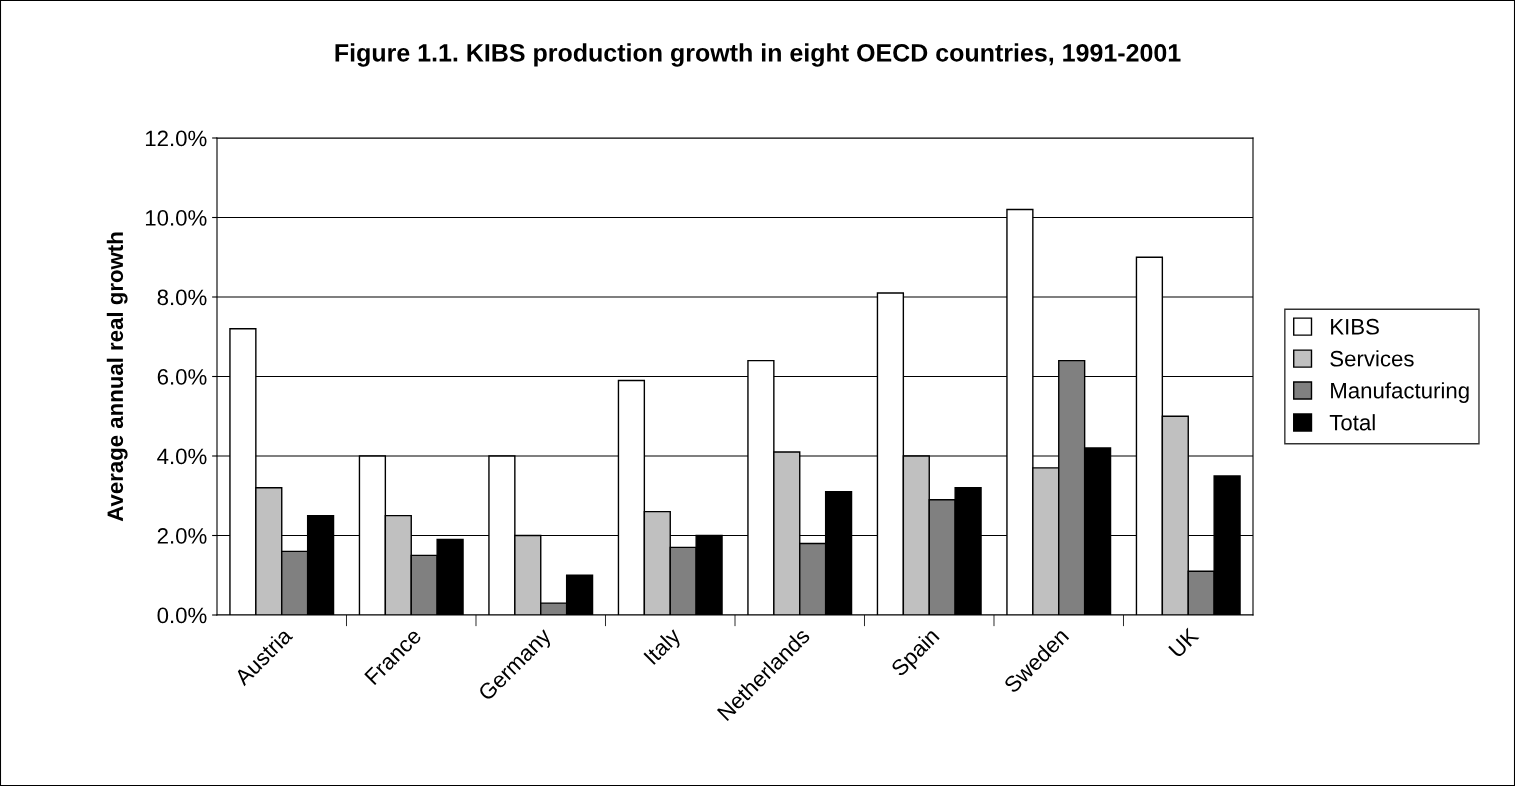 The image size is (1515, 786). Describe the element at coordinates (1355, 326) in the screenshot. I see `legend-label: KIBS` at that location.